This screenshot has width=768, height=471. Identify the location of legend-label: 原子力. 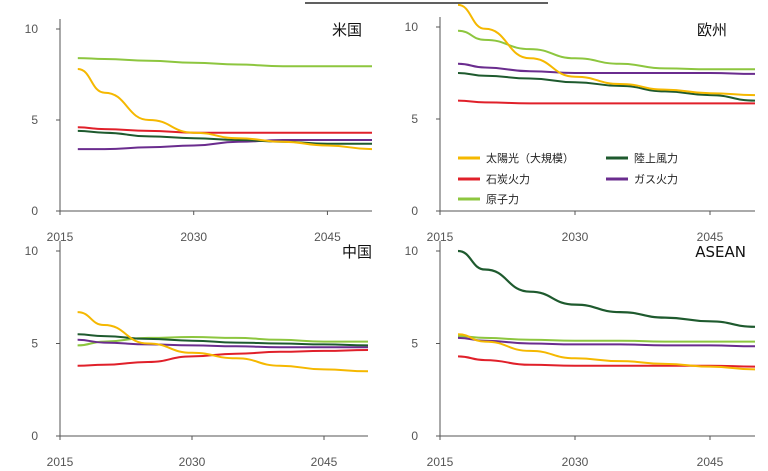
(502, 199).